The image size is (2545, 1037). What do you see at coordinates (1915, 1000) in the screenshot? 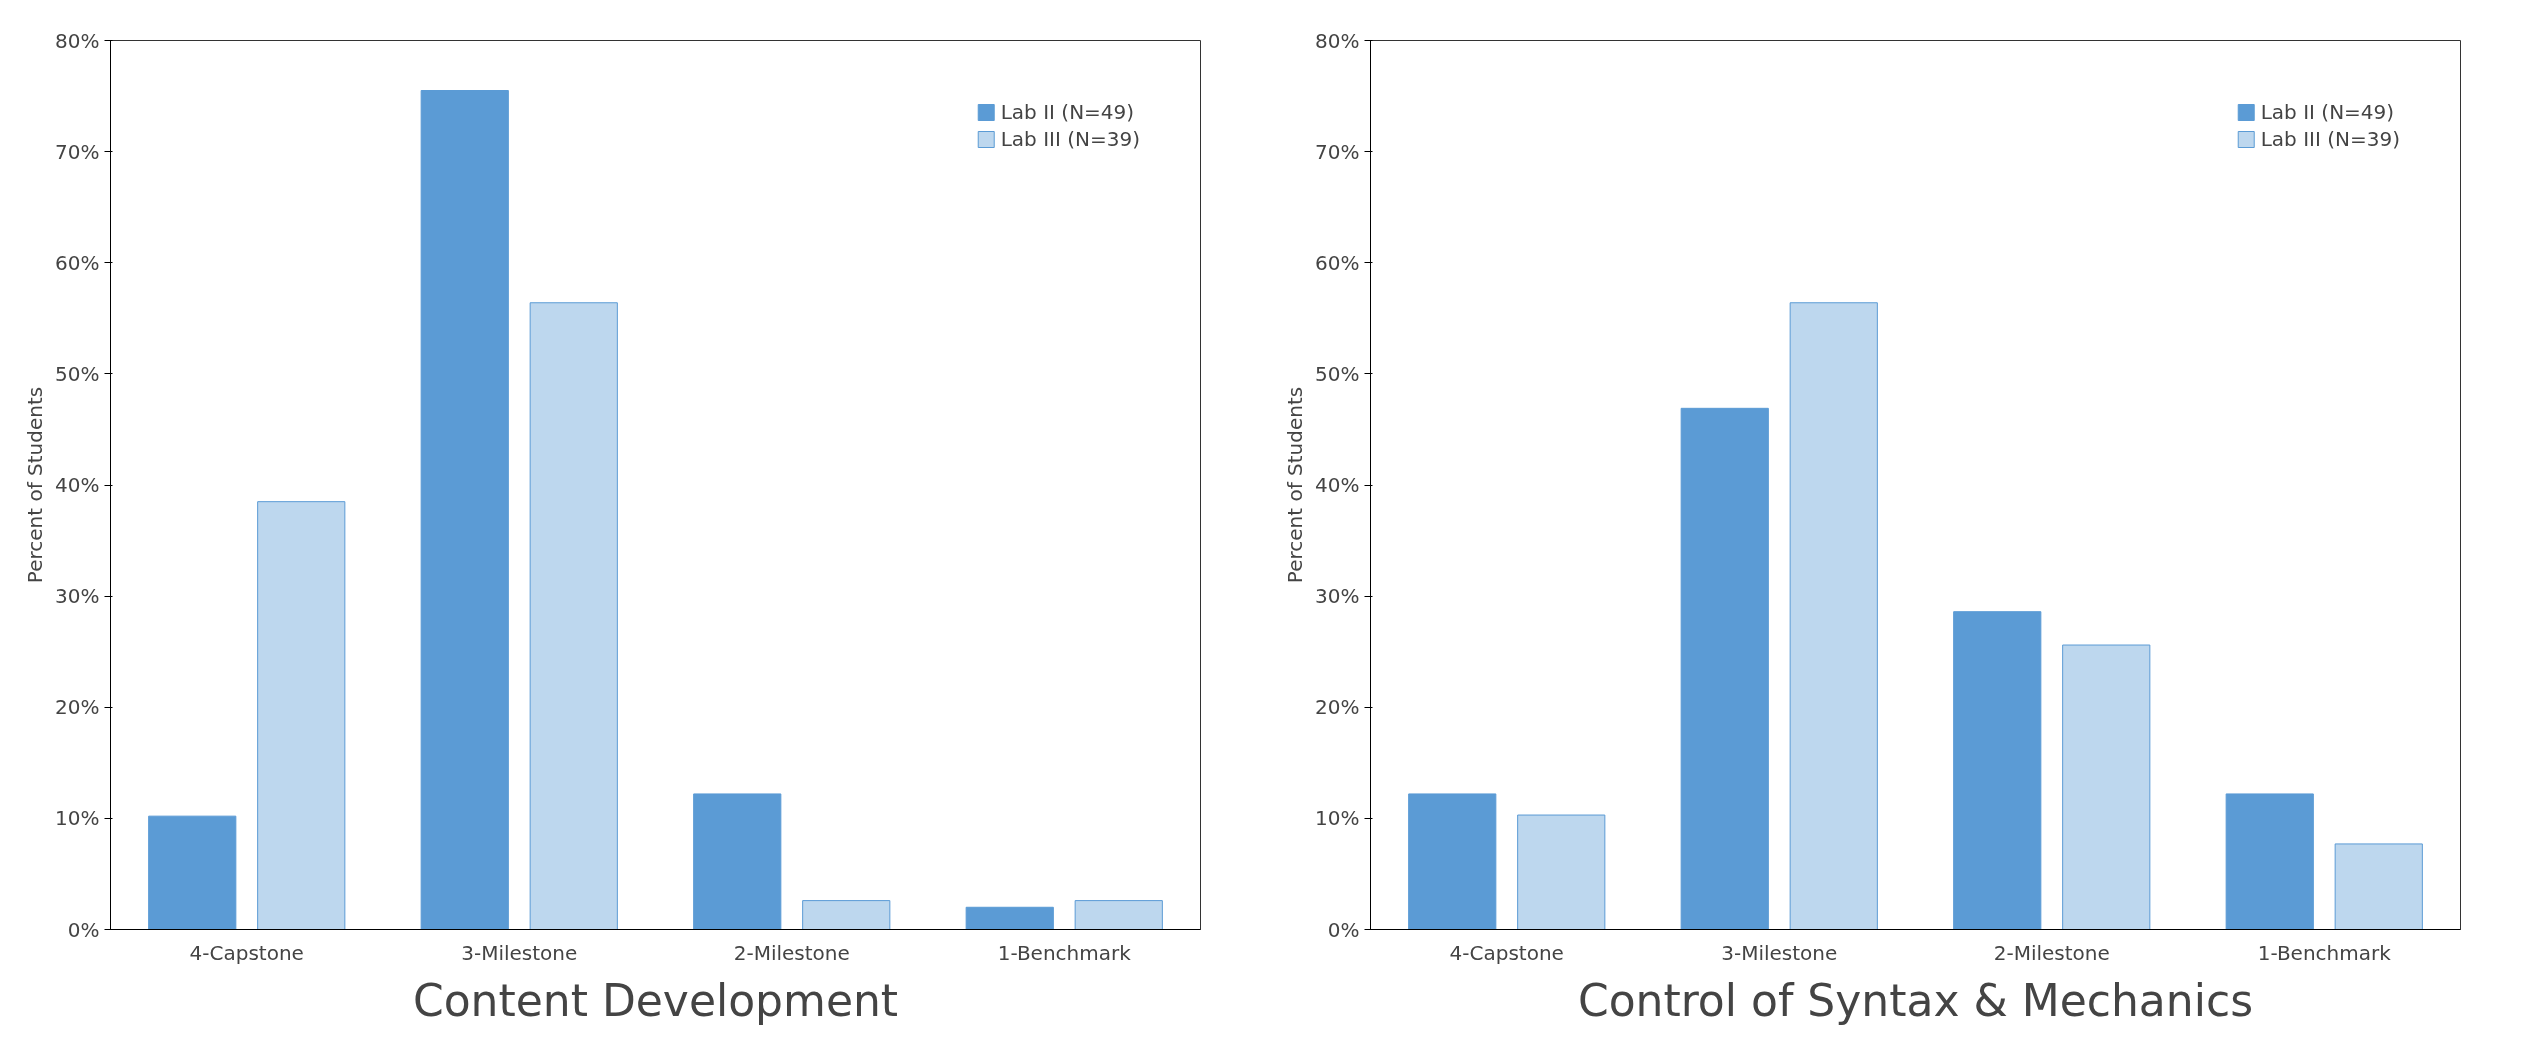
I see `text: Control of Syntax & Mechanics` at bounding box center [1915, 1000].